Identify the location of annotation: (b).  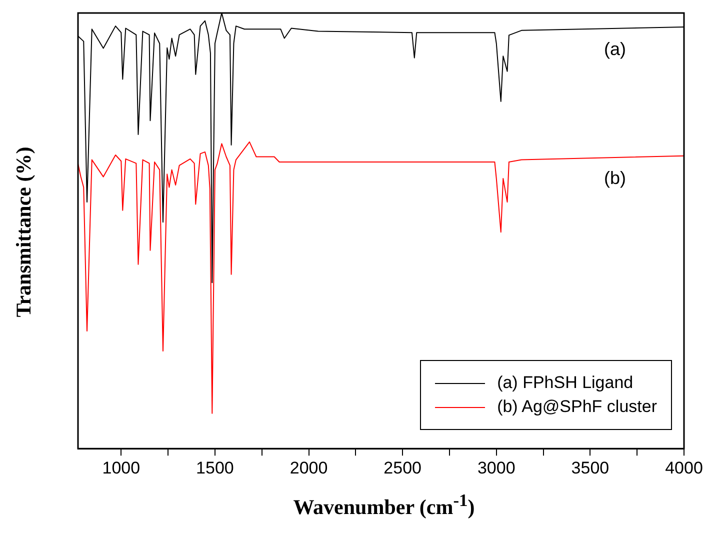
(615, 178).